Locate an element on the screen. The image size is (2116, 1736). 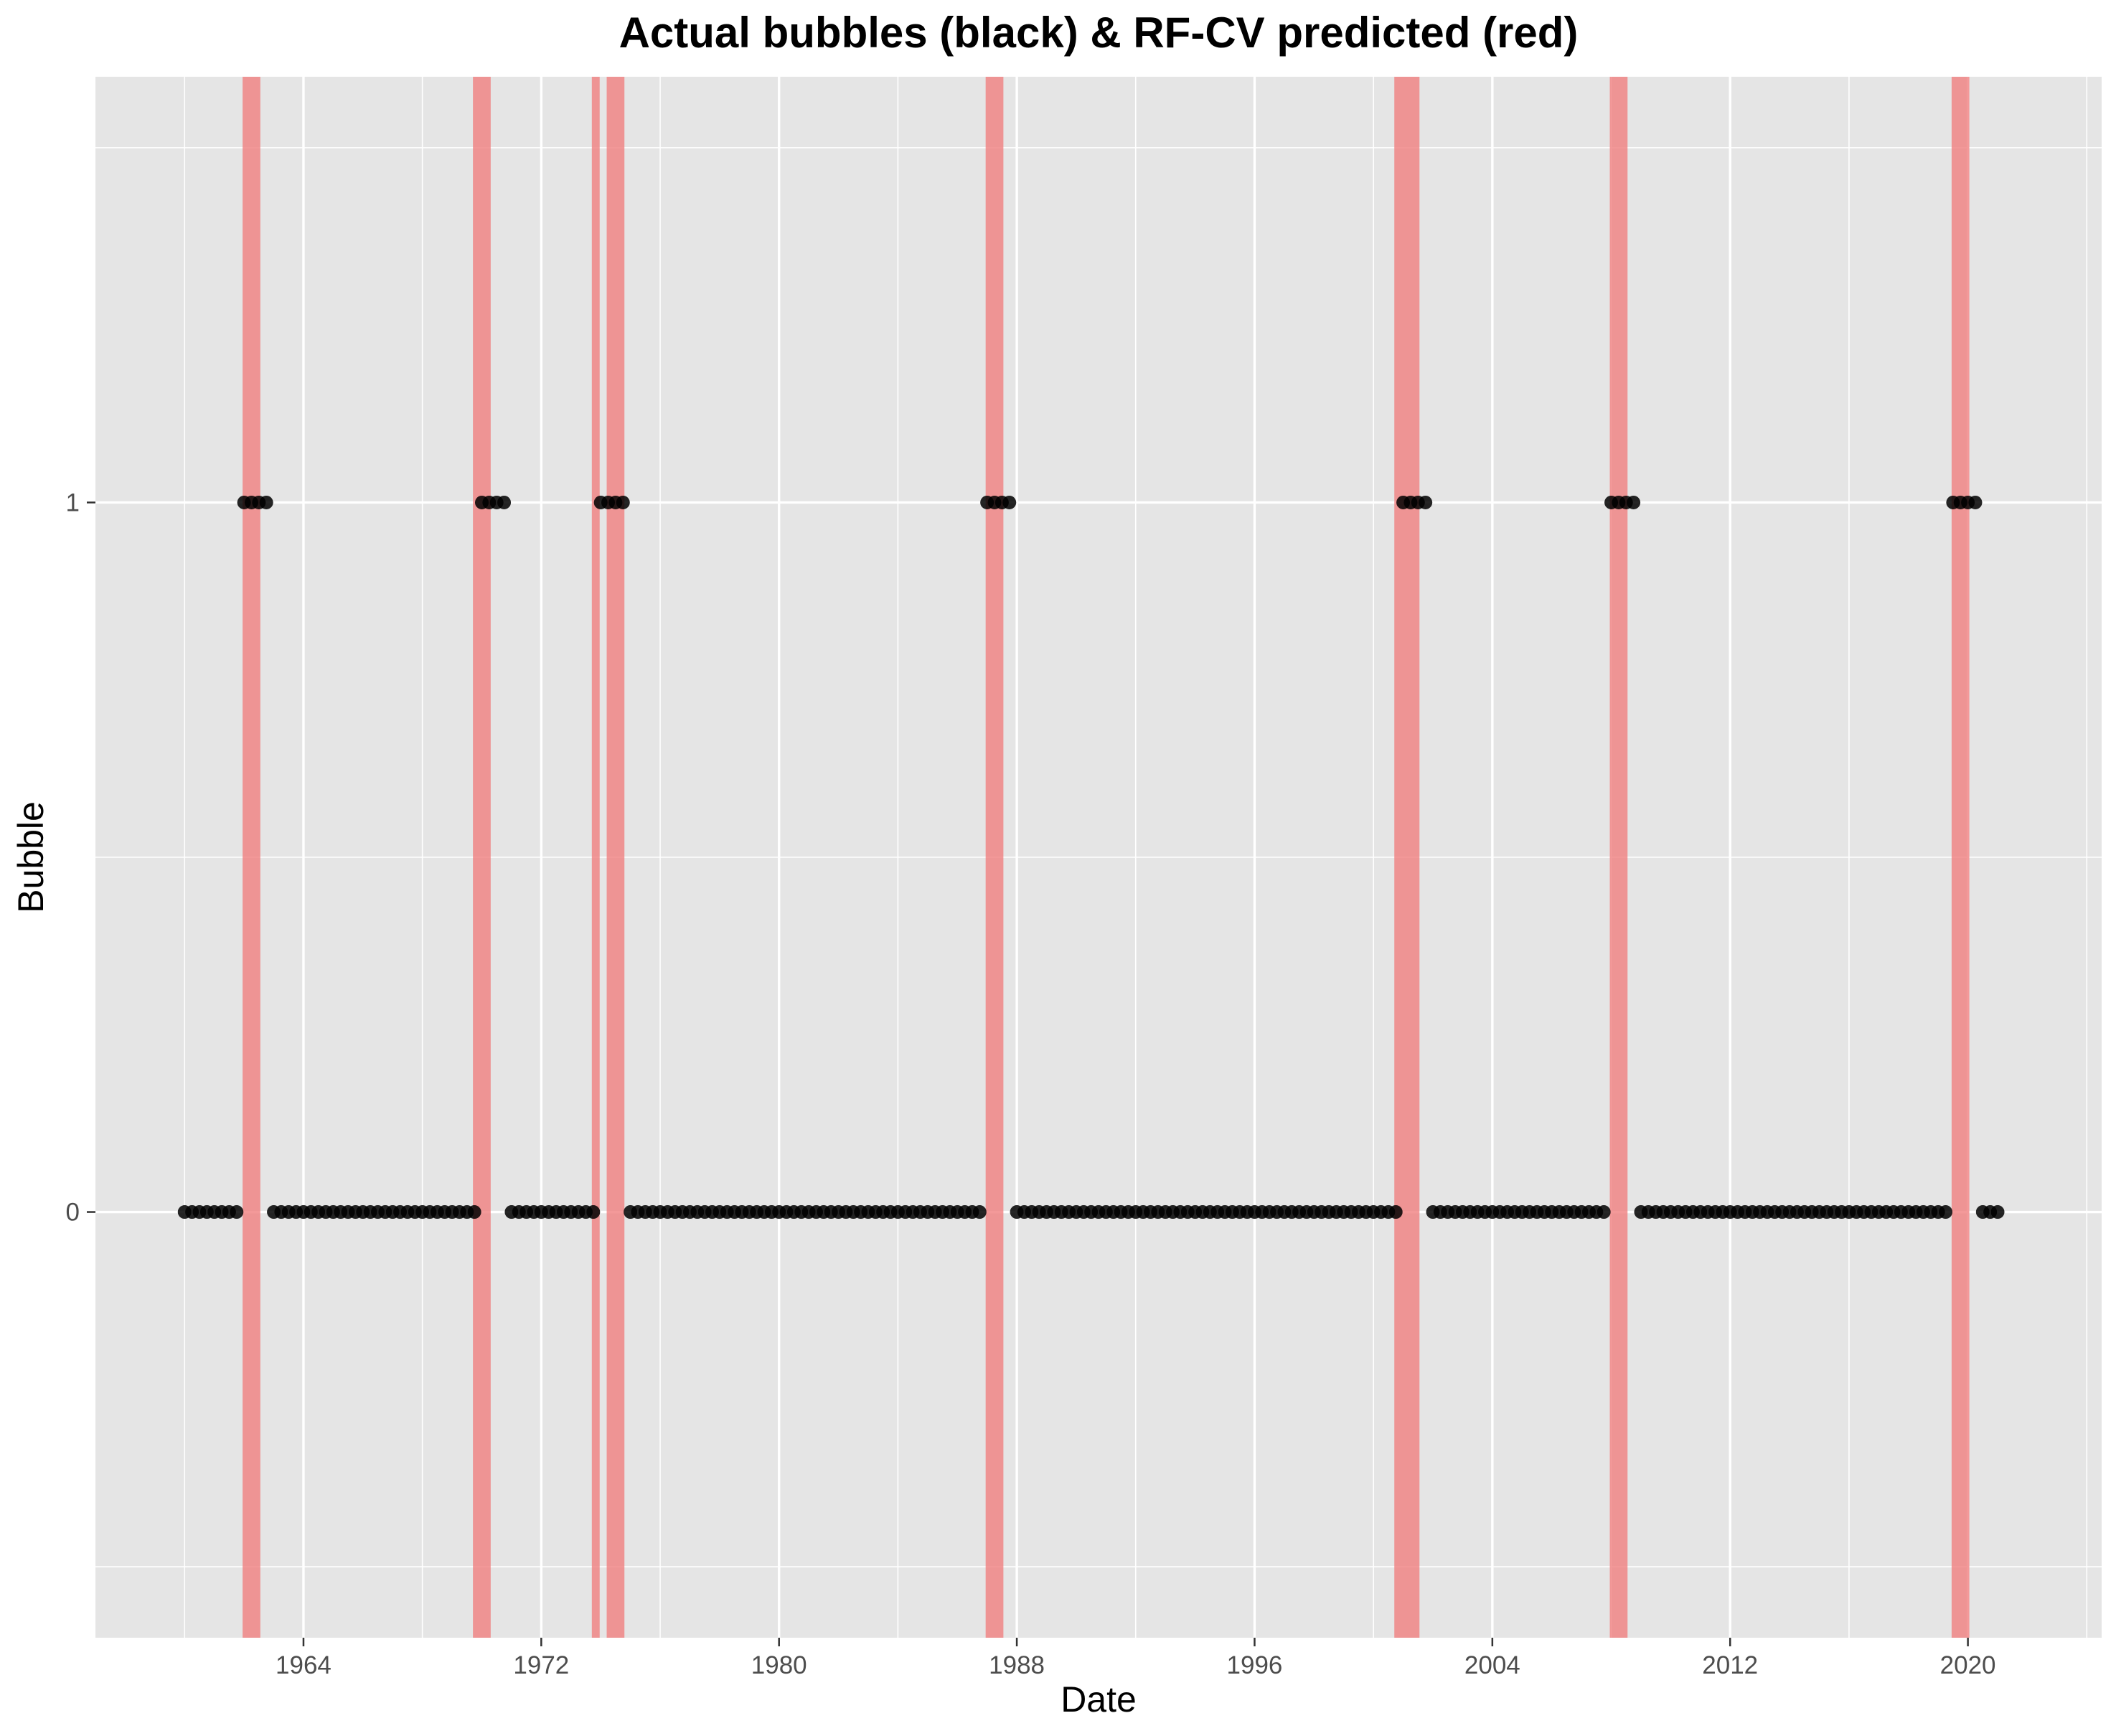
x-tick-label: 1996 is located at coordinates (1255, 1665).